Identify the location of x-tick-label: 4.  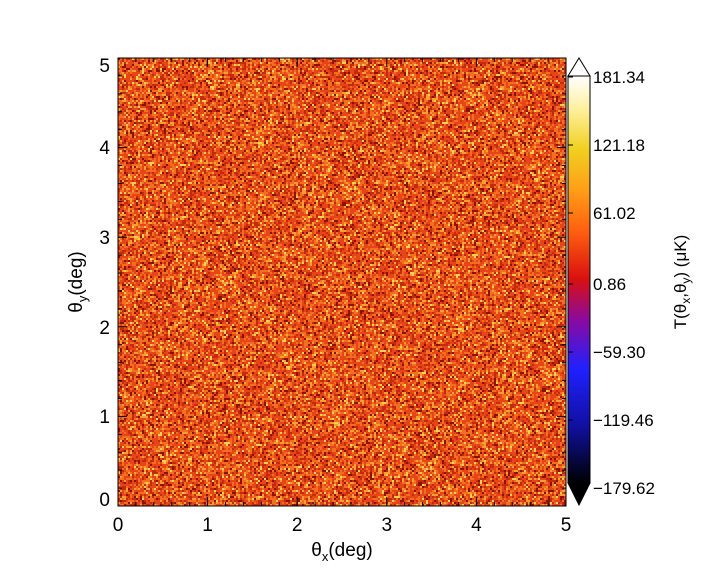
(476, 525).